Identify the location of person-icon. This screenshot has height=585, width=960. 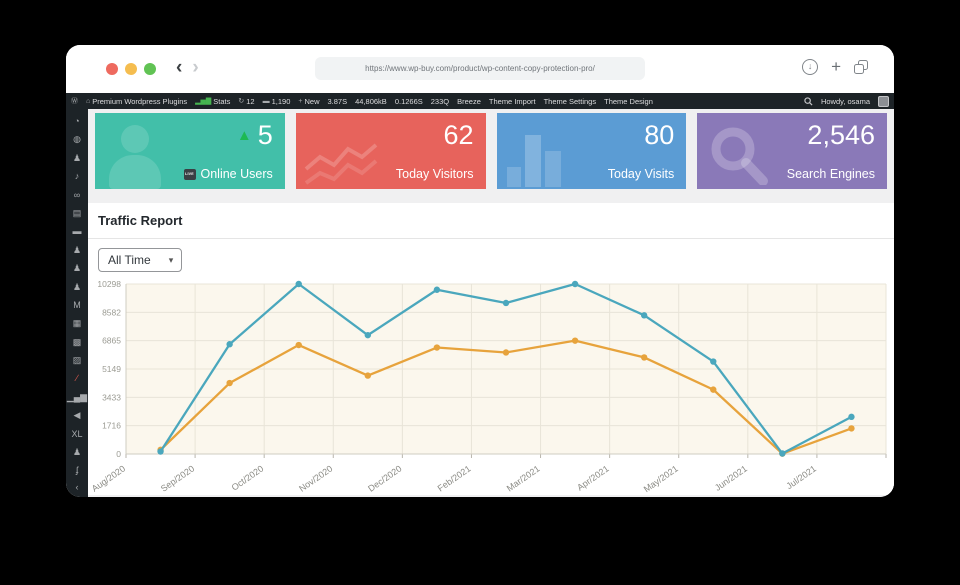
(136, 156).